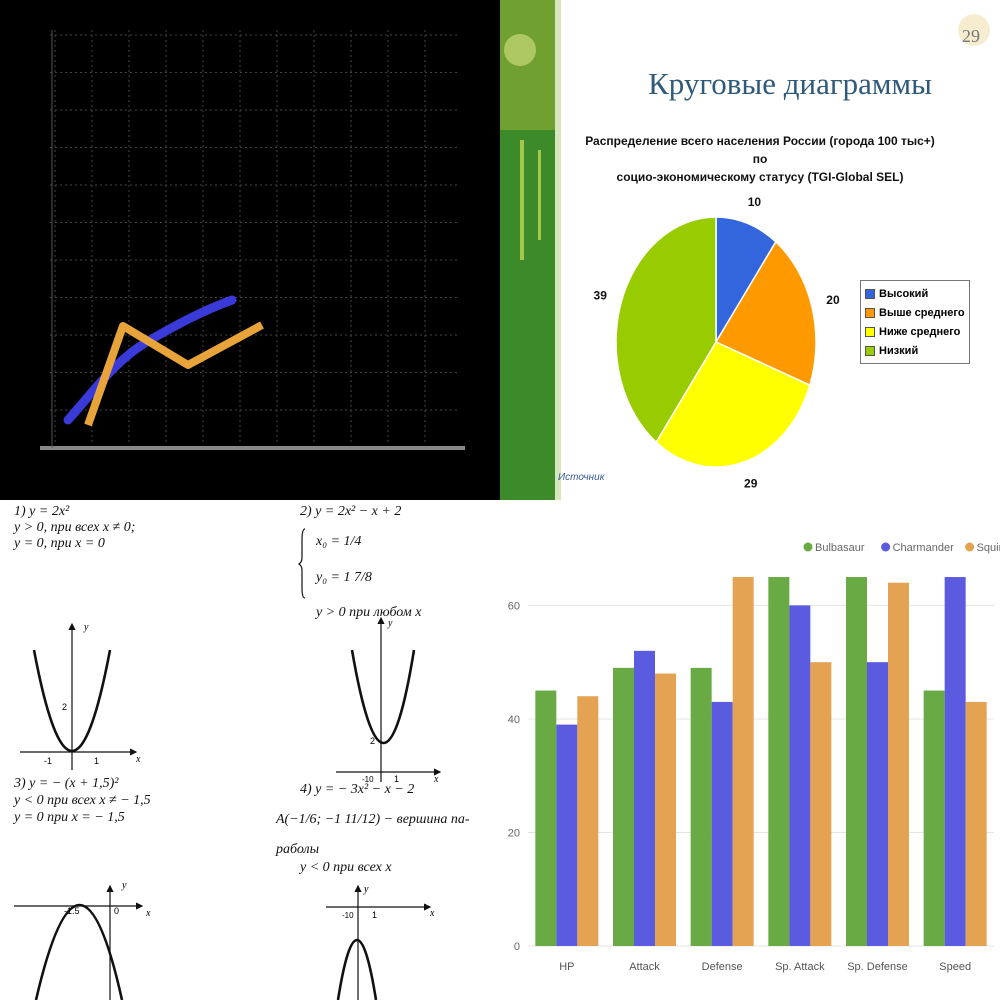  What do you see at coordinates (82, 800) in the screenshot?
I see `ex3-line-1: y < 0 при всех x ≠ − 1,5` at bounding box center [82, 800].